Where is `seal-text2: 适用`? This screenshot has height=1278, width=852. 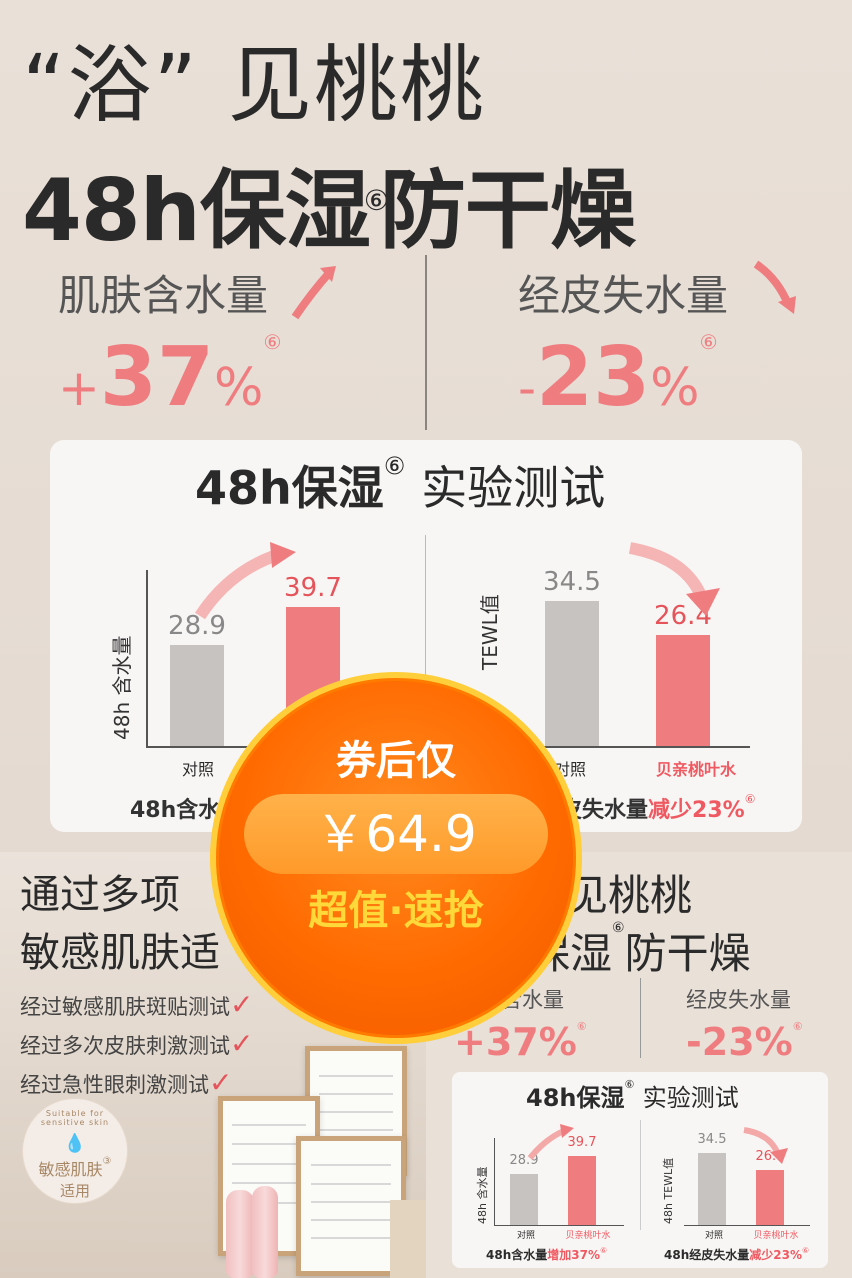 seal-text2: 适用 is located at coordinates (74, 1191).